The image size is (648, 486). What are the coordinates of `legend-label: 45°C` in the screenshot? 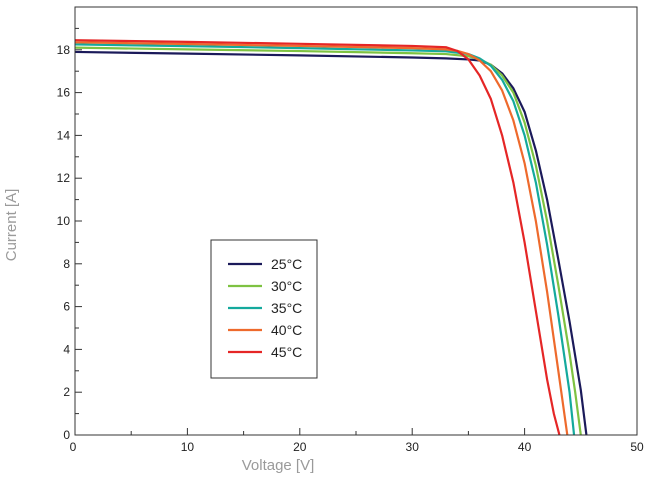 It's located at (286, 352).